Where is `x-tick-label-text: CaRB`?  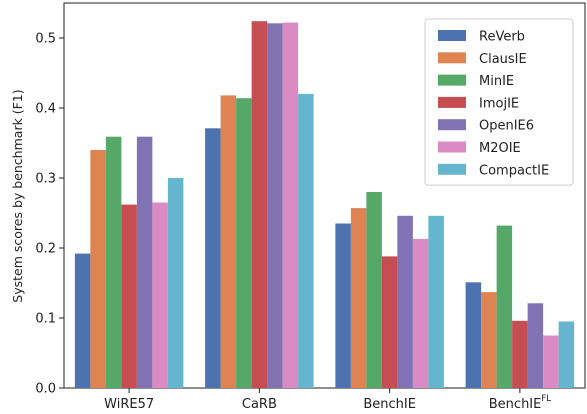
x-tick-label-text: CaRB is located at coordinates (259, 404).